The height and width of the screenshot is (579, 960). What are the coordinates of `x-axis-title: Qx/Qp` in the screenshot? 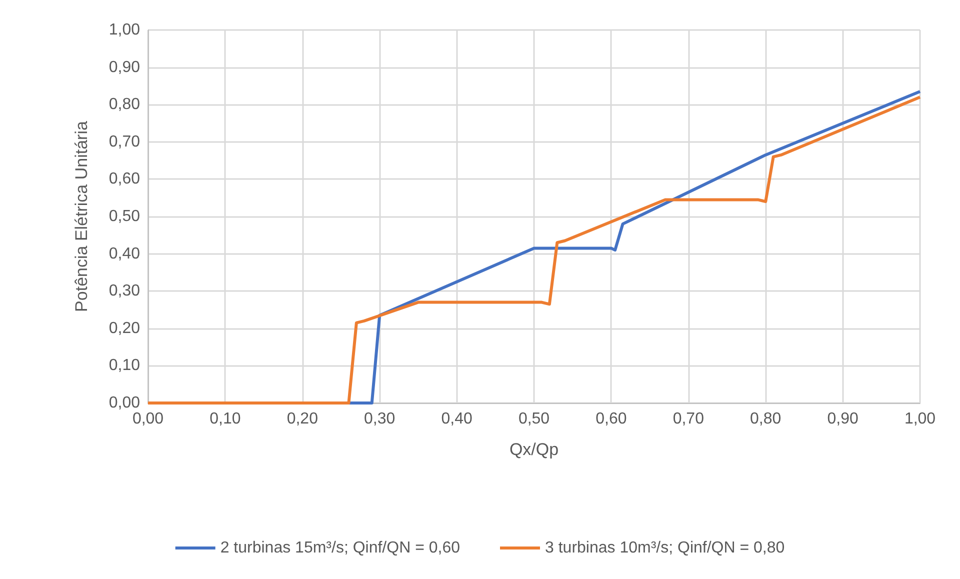 It's located at (534, 449).